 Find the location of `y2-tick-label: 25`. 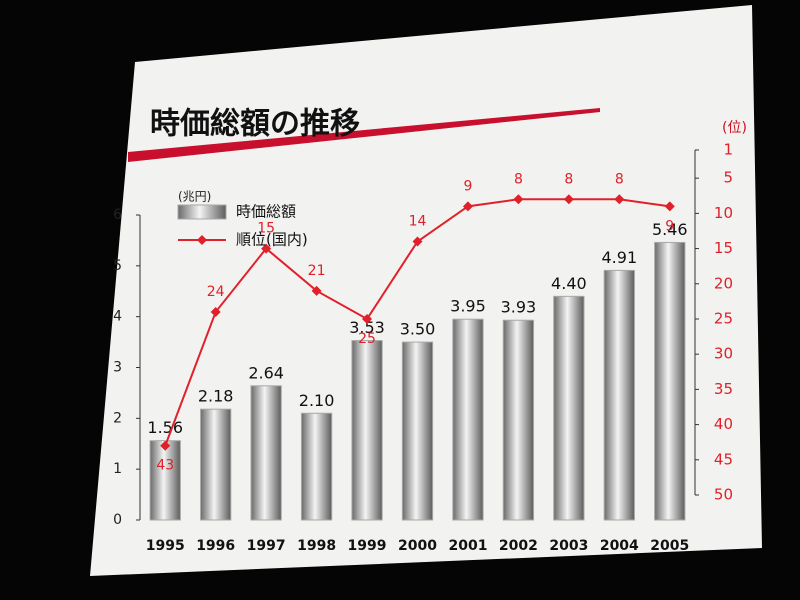

y2-tick-label: 25 is located at coordinates (723, 318).